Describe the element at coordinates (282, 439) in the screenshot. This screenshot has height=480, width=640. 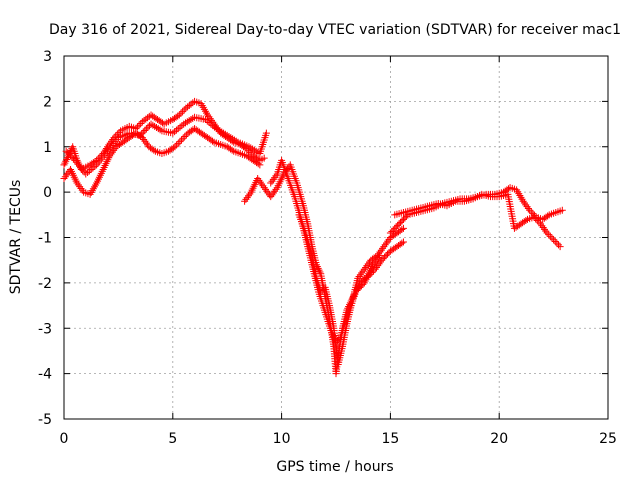
I see `x-tick-label: 10` at that location.